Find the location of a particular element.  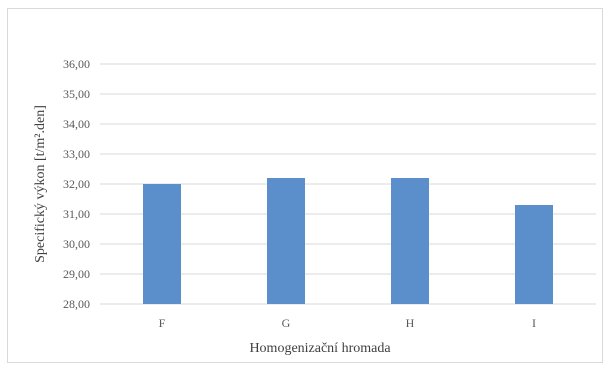

y-tick-label: 32,00 is located at coordinates (76, 184).